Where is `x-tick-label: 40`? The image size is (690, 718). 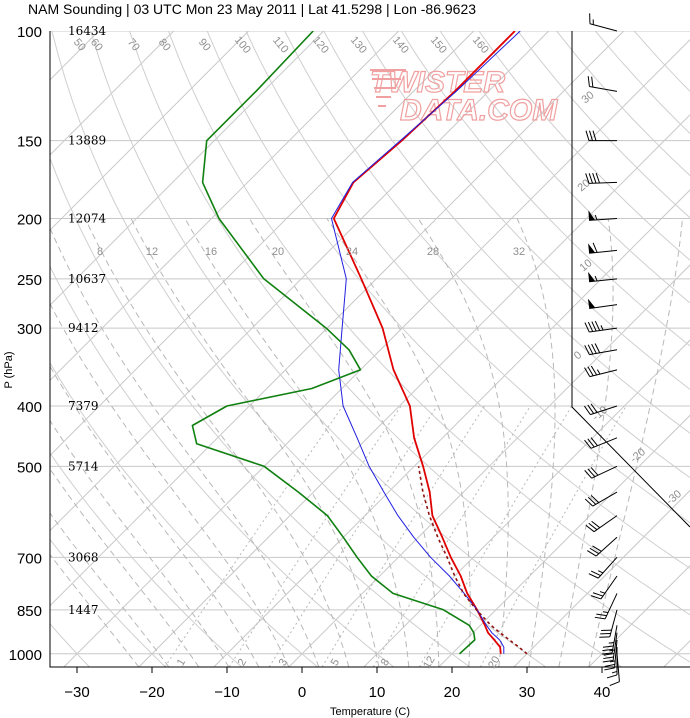
x-tick-label: 40 is located at coordinates (602, 692).